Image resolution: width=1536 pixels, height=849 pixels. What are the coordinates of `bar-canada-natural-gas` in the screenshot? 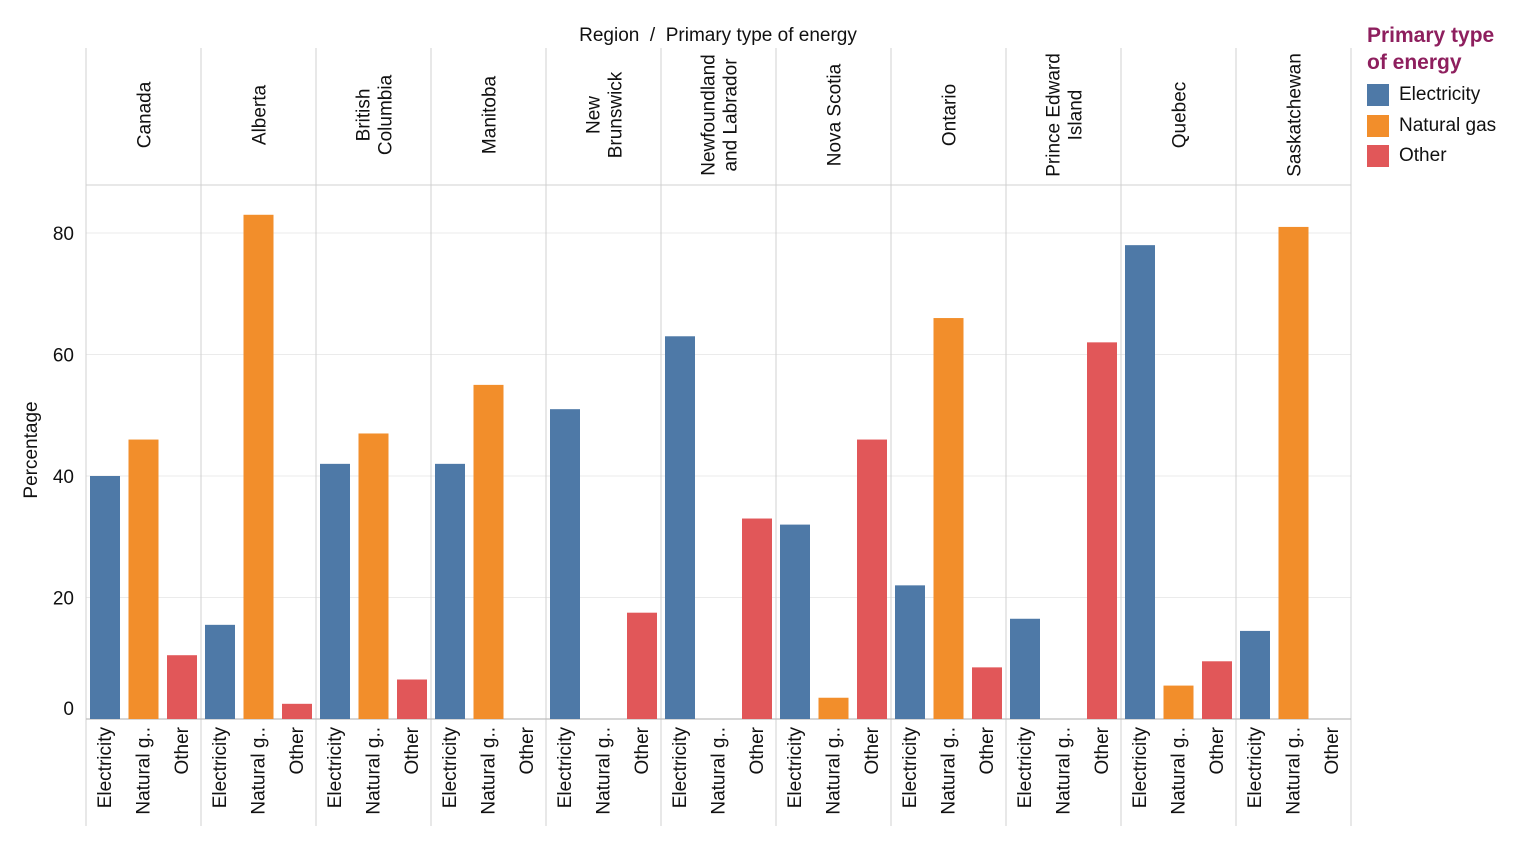 It's located at (143, 579).